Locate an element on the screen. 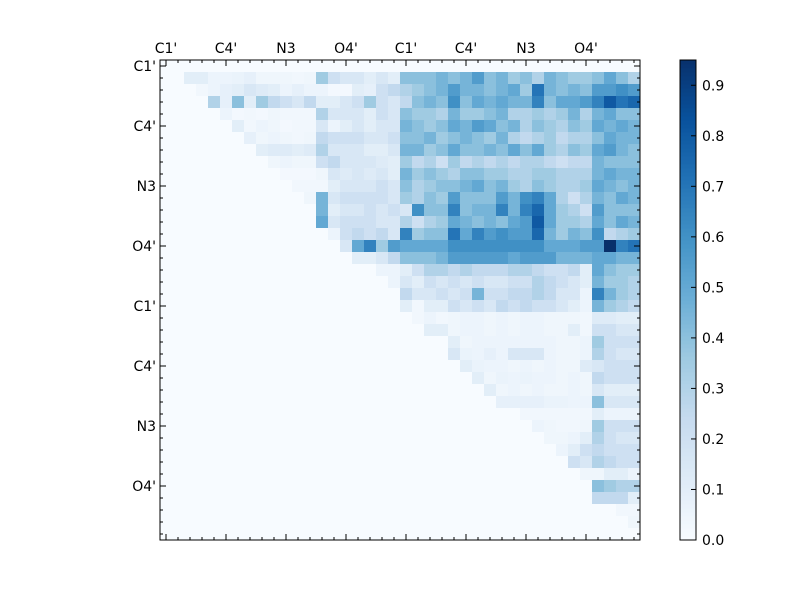 This screenshot has width=800, height=600. y-tick-label: O4' is located at coordinates (144, 247).